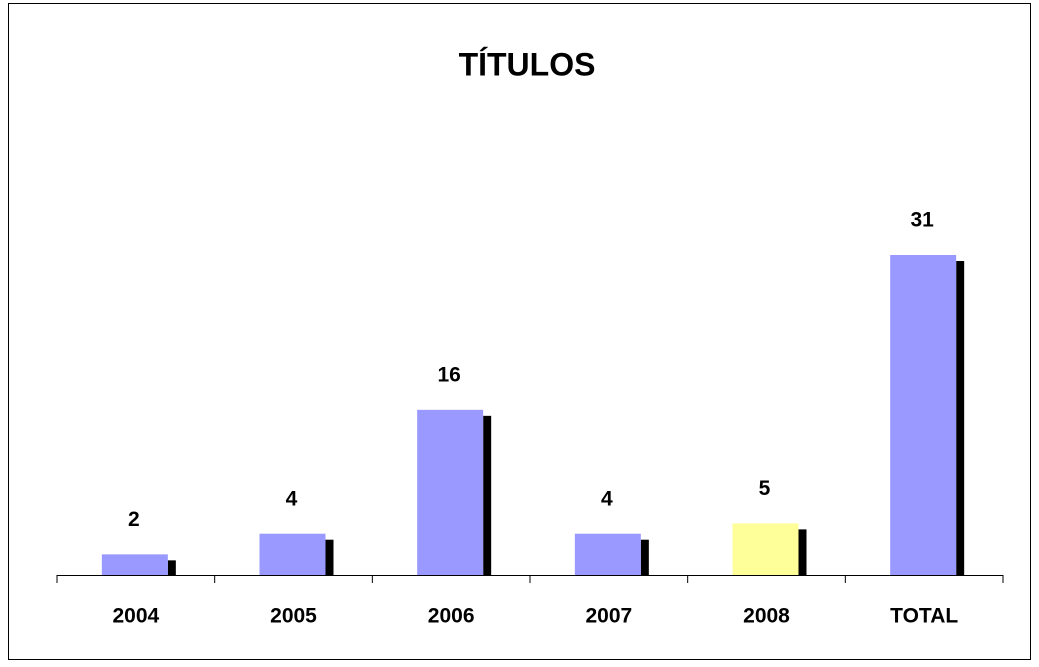  I want to click on x-tick-label: 2006, so click(451, 616).